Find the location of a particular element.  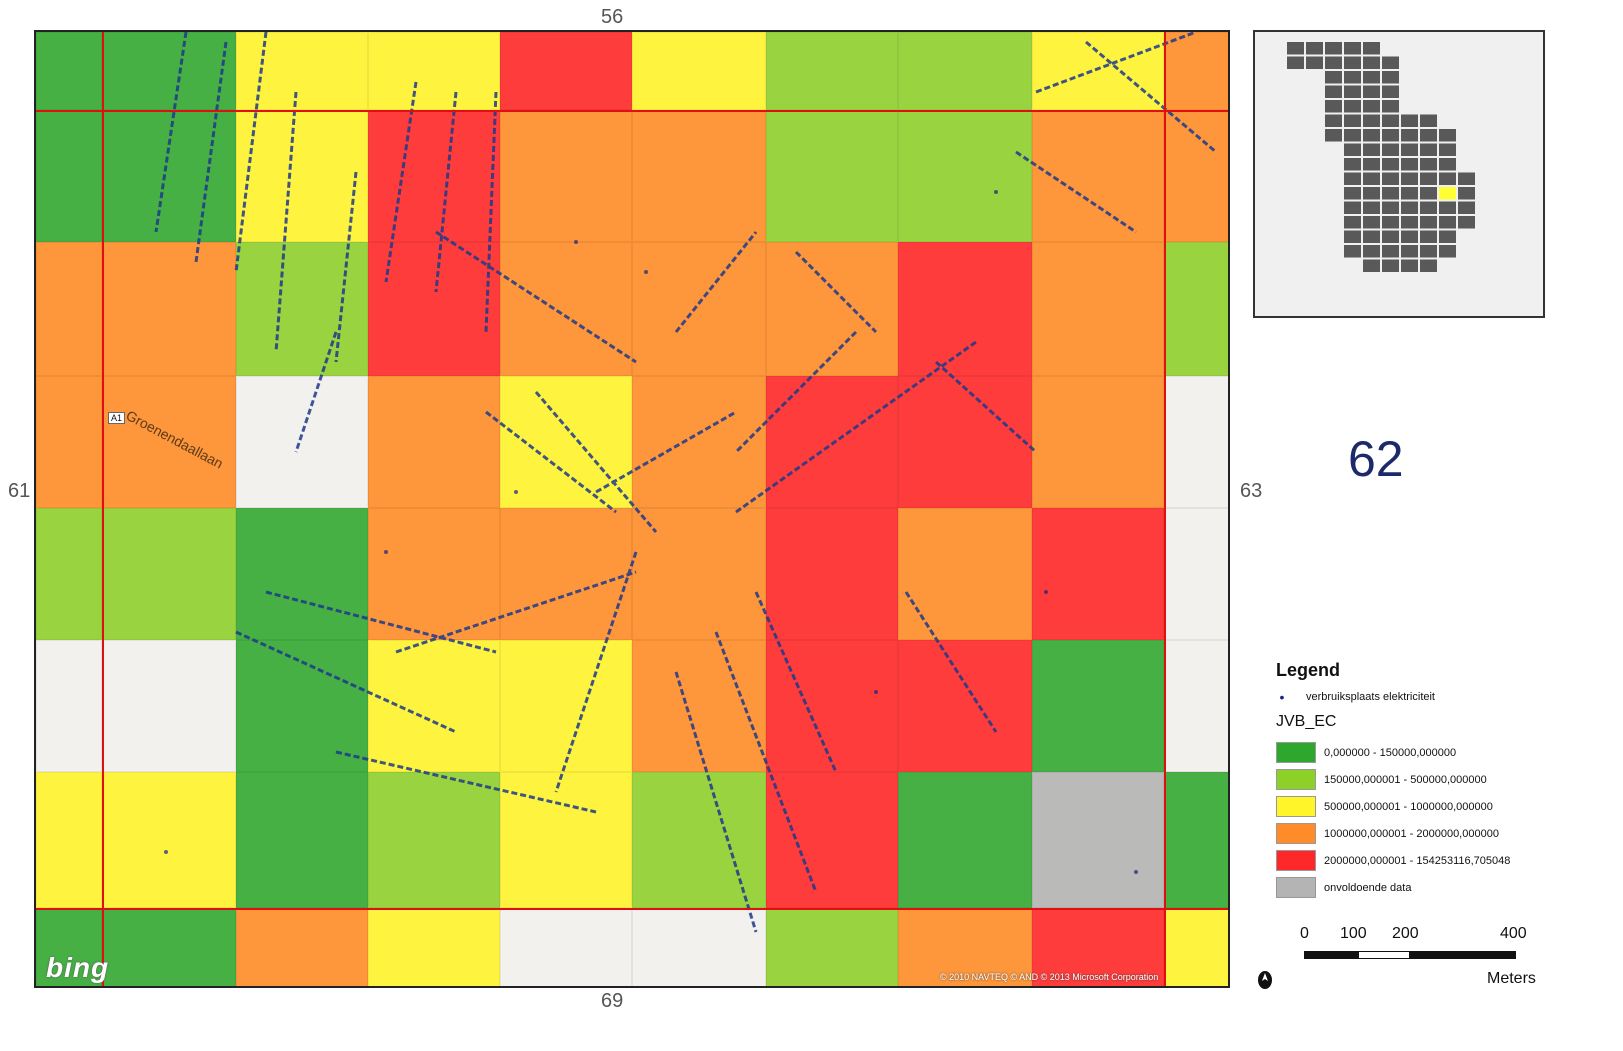

legend-class-row: 2000000,000001 - 154253116,705048 is located at coordinates (1420, 860).